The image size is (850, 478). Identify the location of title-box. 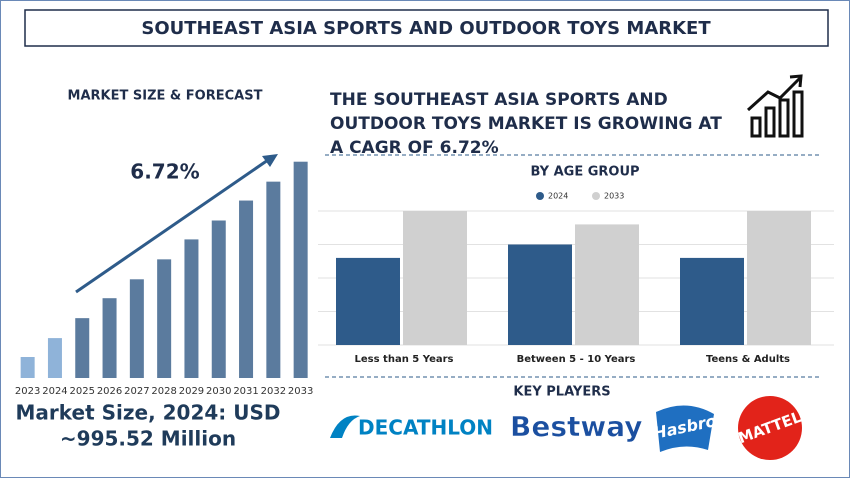
(426, 28).